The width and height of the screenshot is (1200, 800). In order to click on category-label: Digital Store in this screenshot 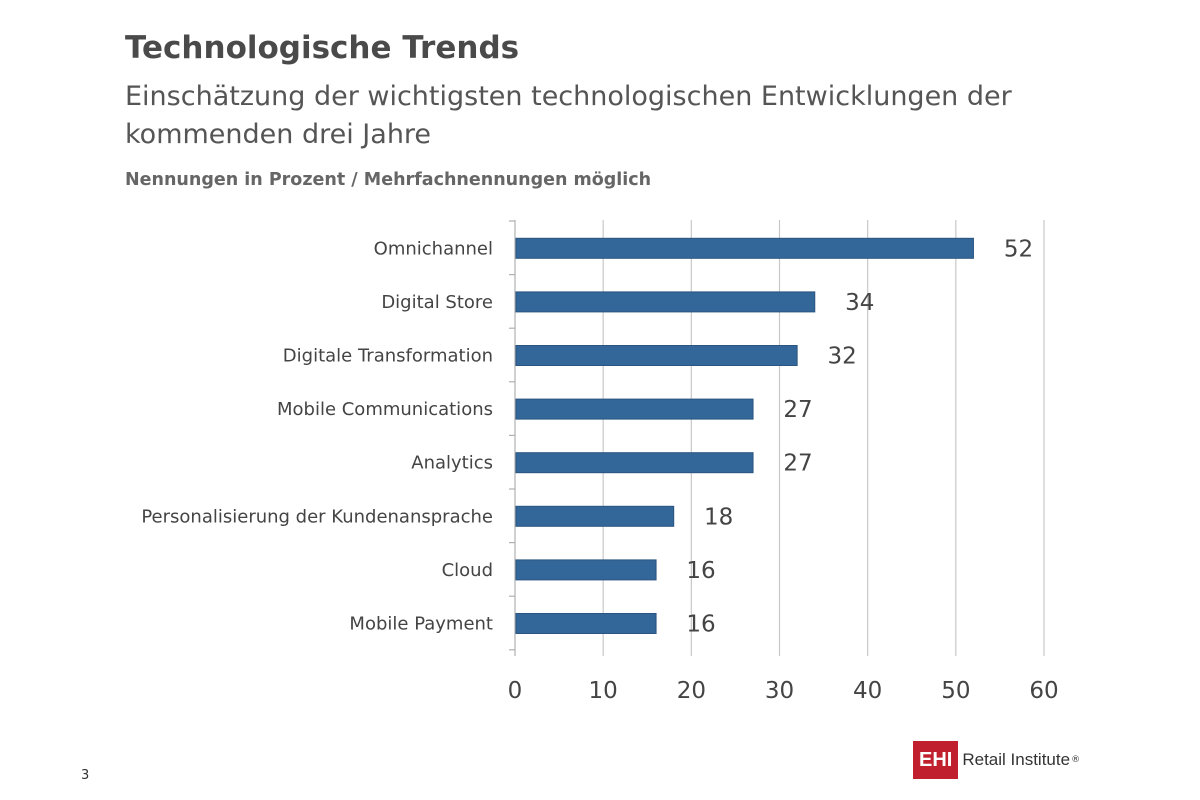, I will do `click(437, 302)`.